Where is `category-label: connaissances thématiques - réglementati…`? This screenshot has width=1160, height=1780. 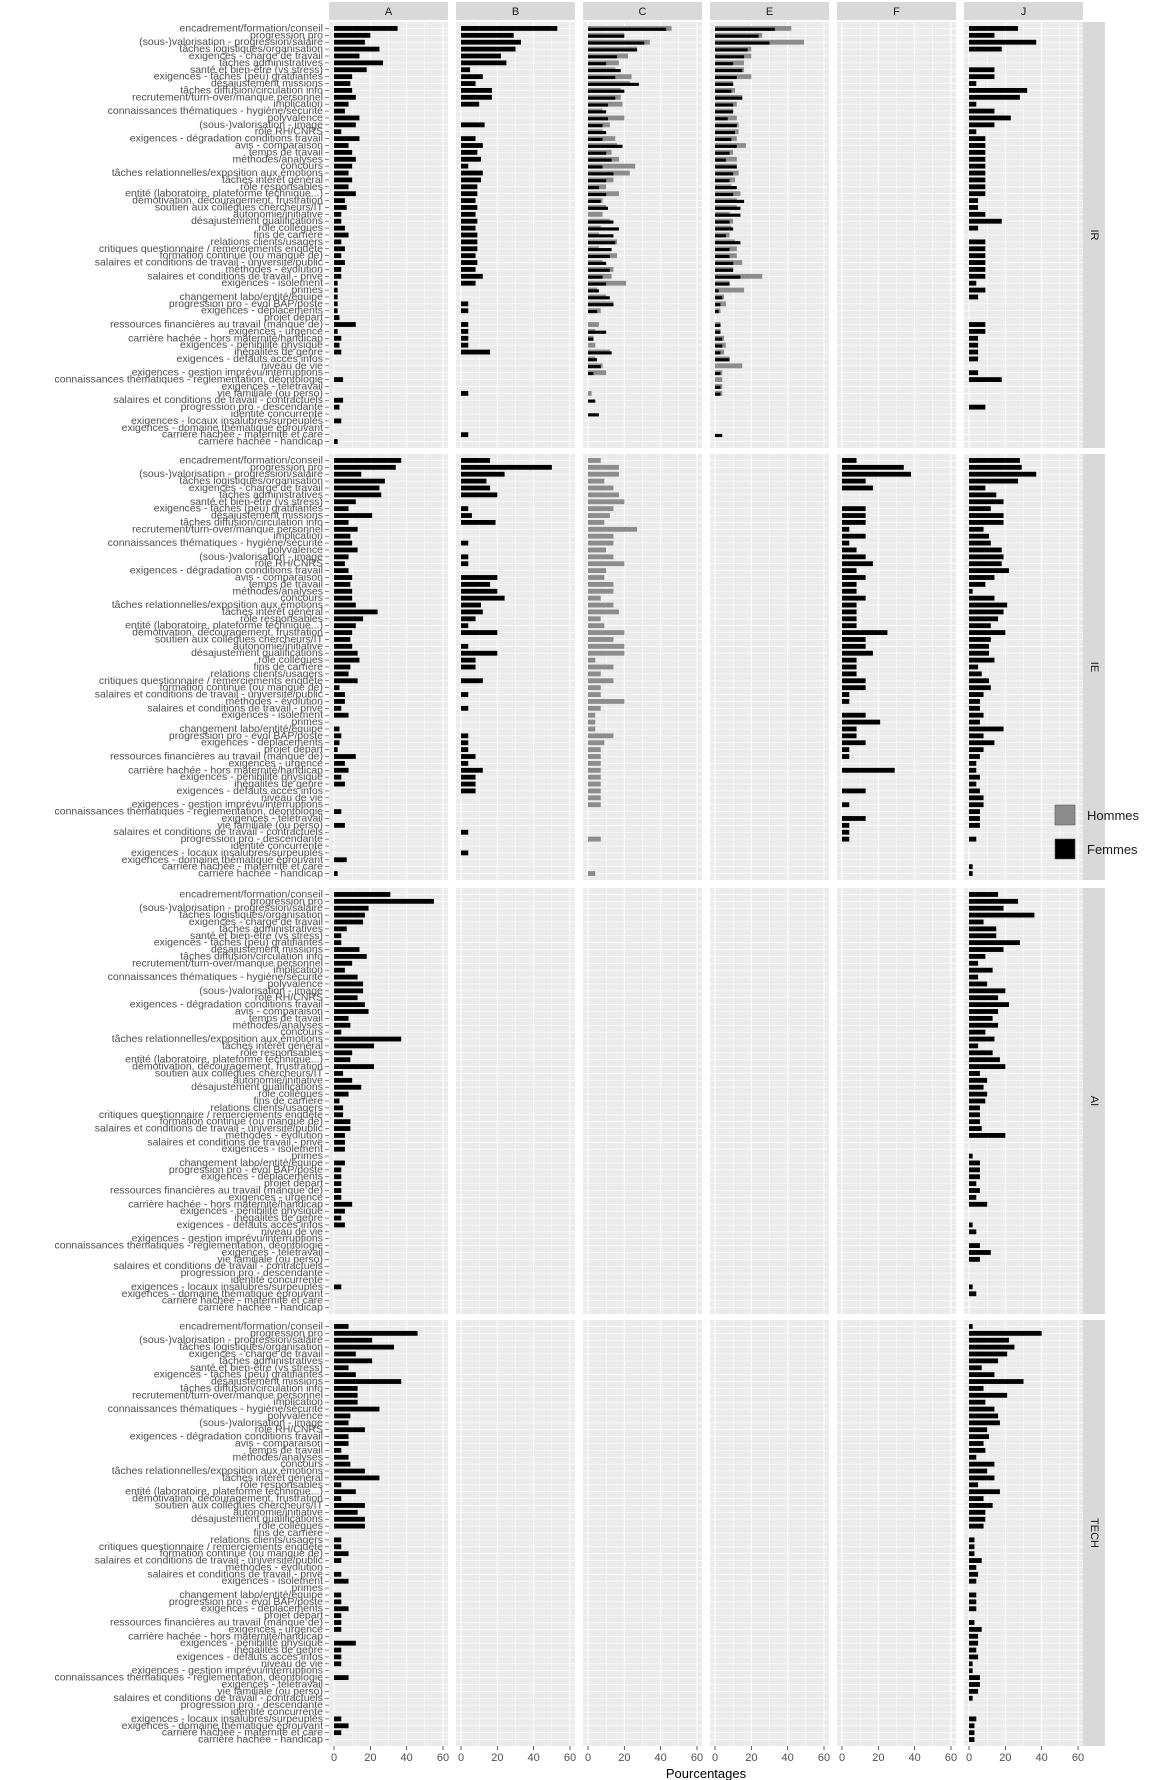 category-label: connaissances thématiques - réglementati… is located at coordinates (188, 1678).